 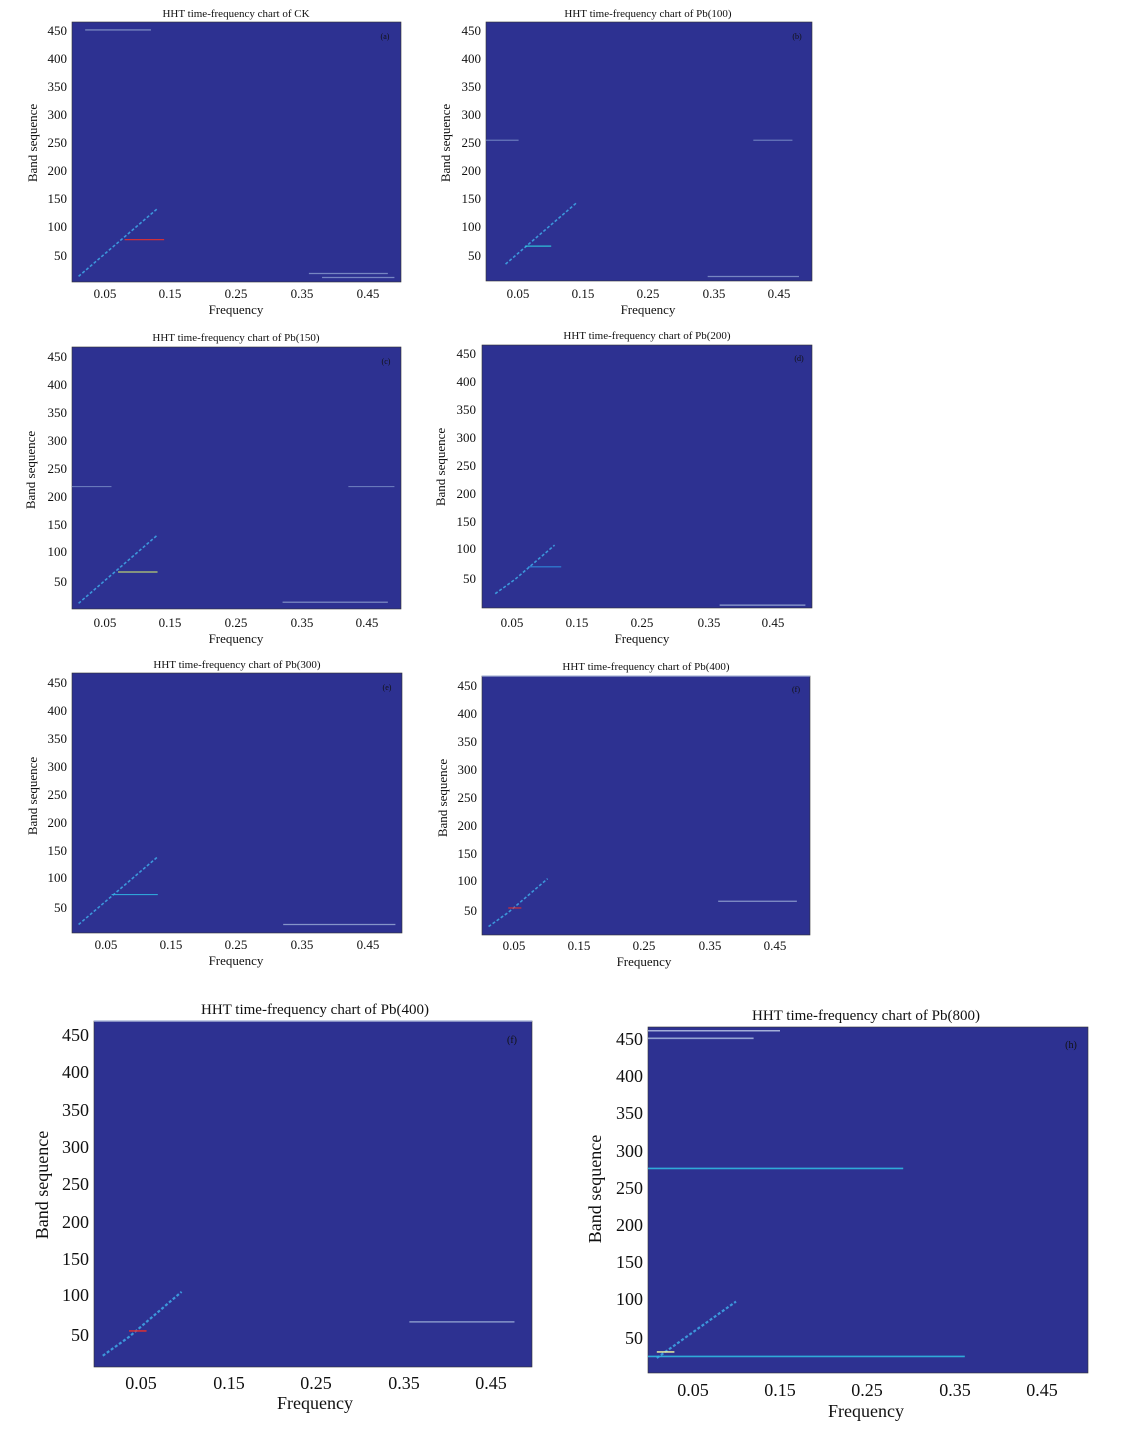 What do you see at coordinates (387, 687) in the screenshot?
I see `panel-label: (e)` at bounding box center [387, 687].